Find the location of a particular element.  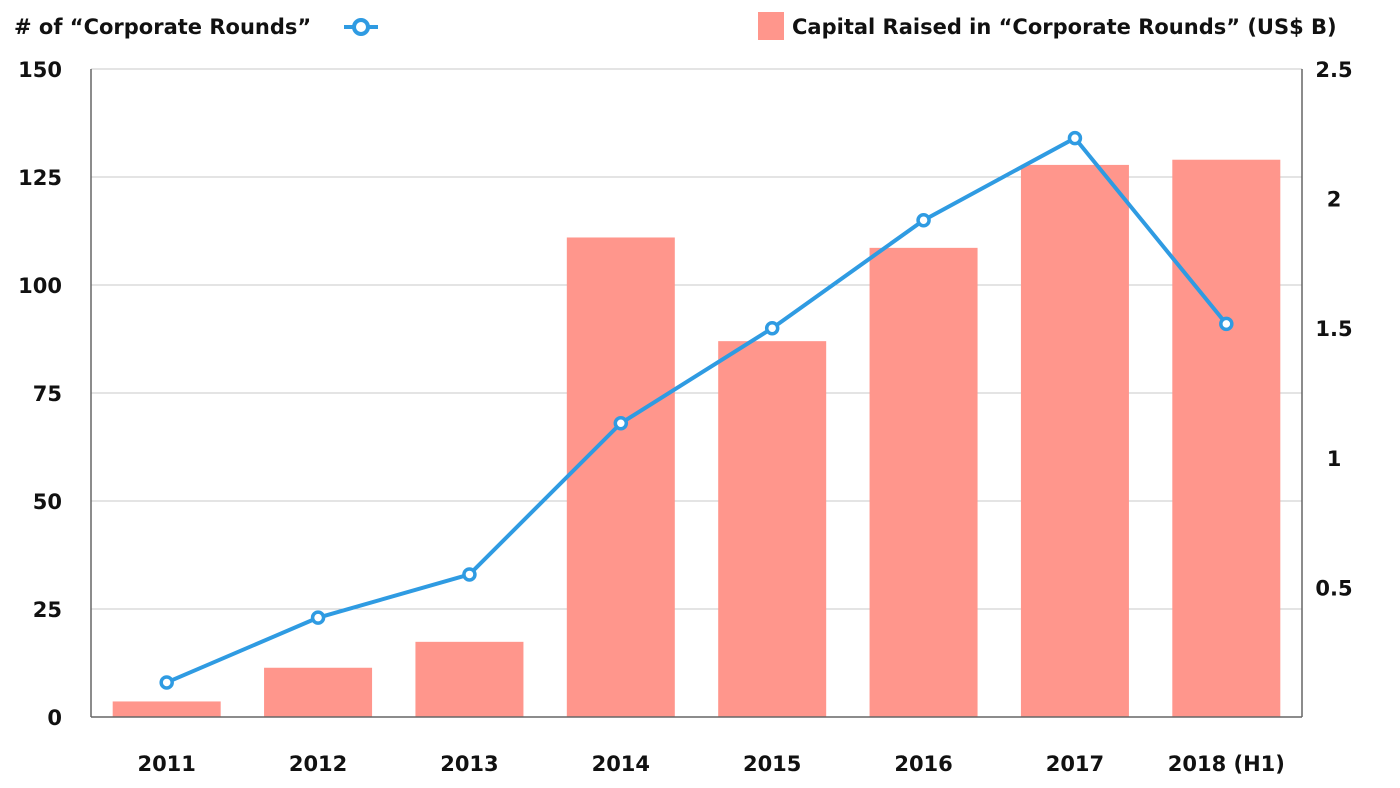

line-point-2014 is located at coordinates (621, 423).